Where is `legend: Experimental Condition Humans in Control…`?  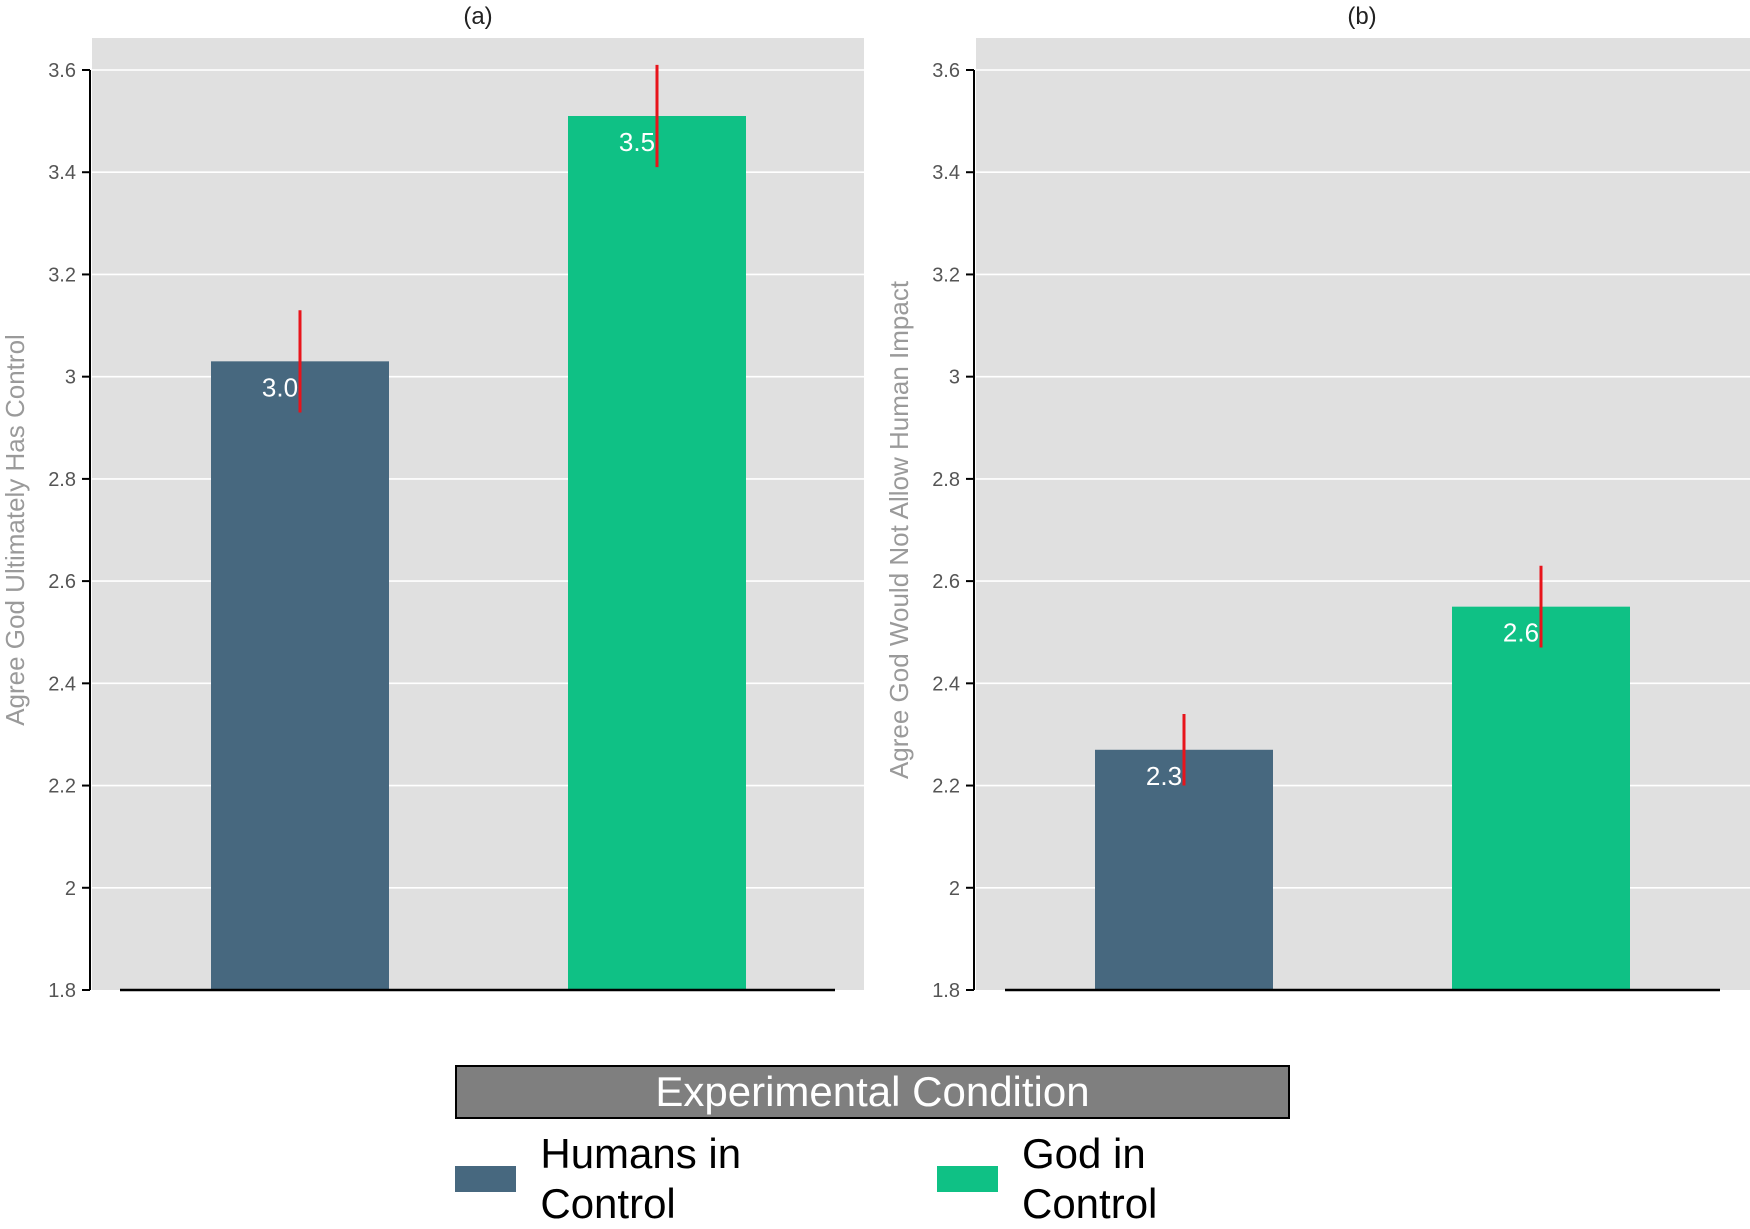
legend: Experimental Condition Humans in Control… is located at coordinates (872, 1147).